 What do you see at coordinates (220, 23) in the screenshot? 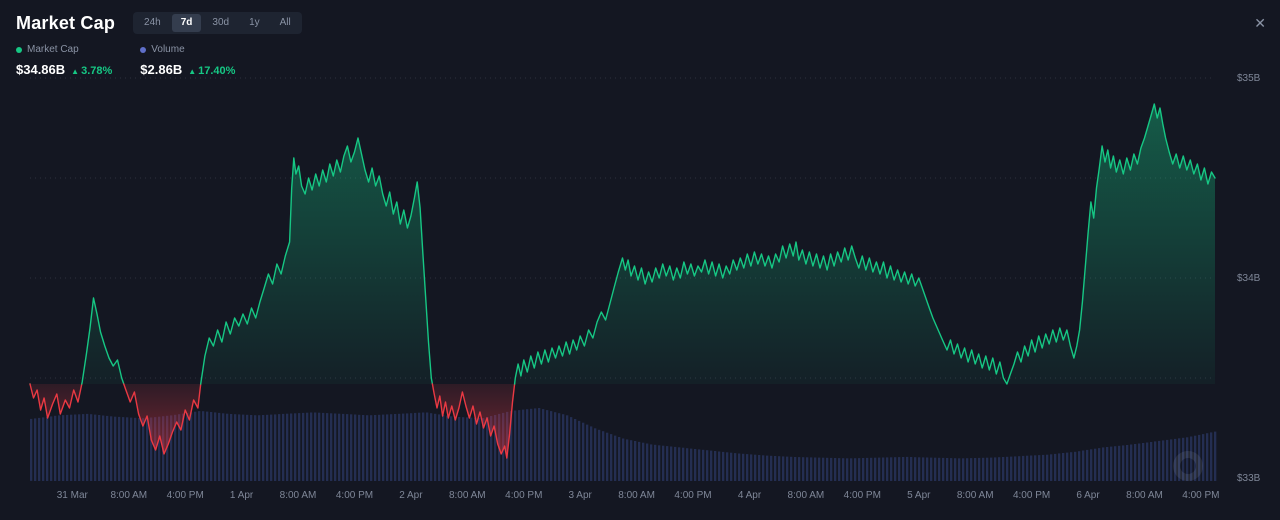
I see `tab-30d: 30d` at bounding box center [220, 23].